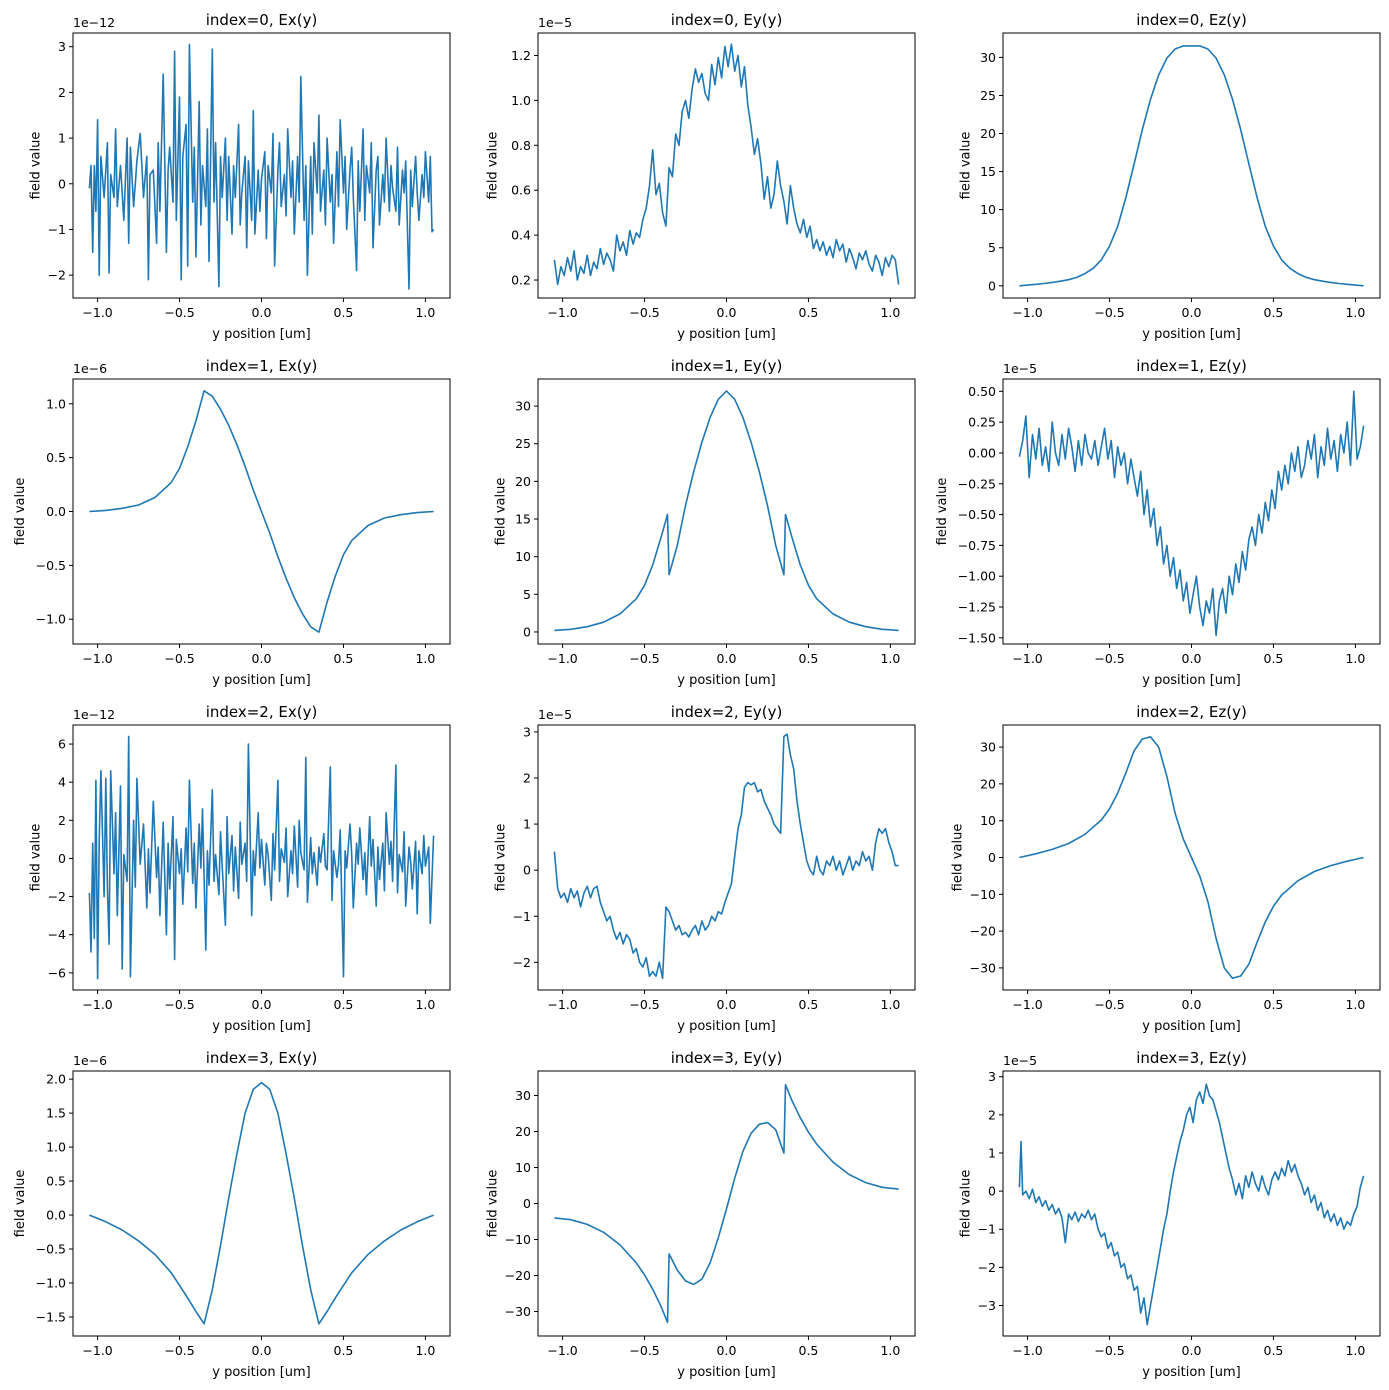 The image size is (1389, 1390). Describe the element at coordinates (51, 619) in the screenshot. I see `y-tick-label: −1.0` at that location.